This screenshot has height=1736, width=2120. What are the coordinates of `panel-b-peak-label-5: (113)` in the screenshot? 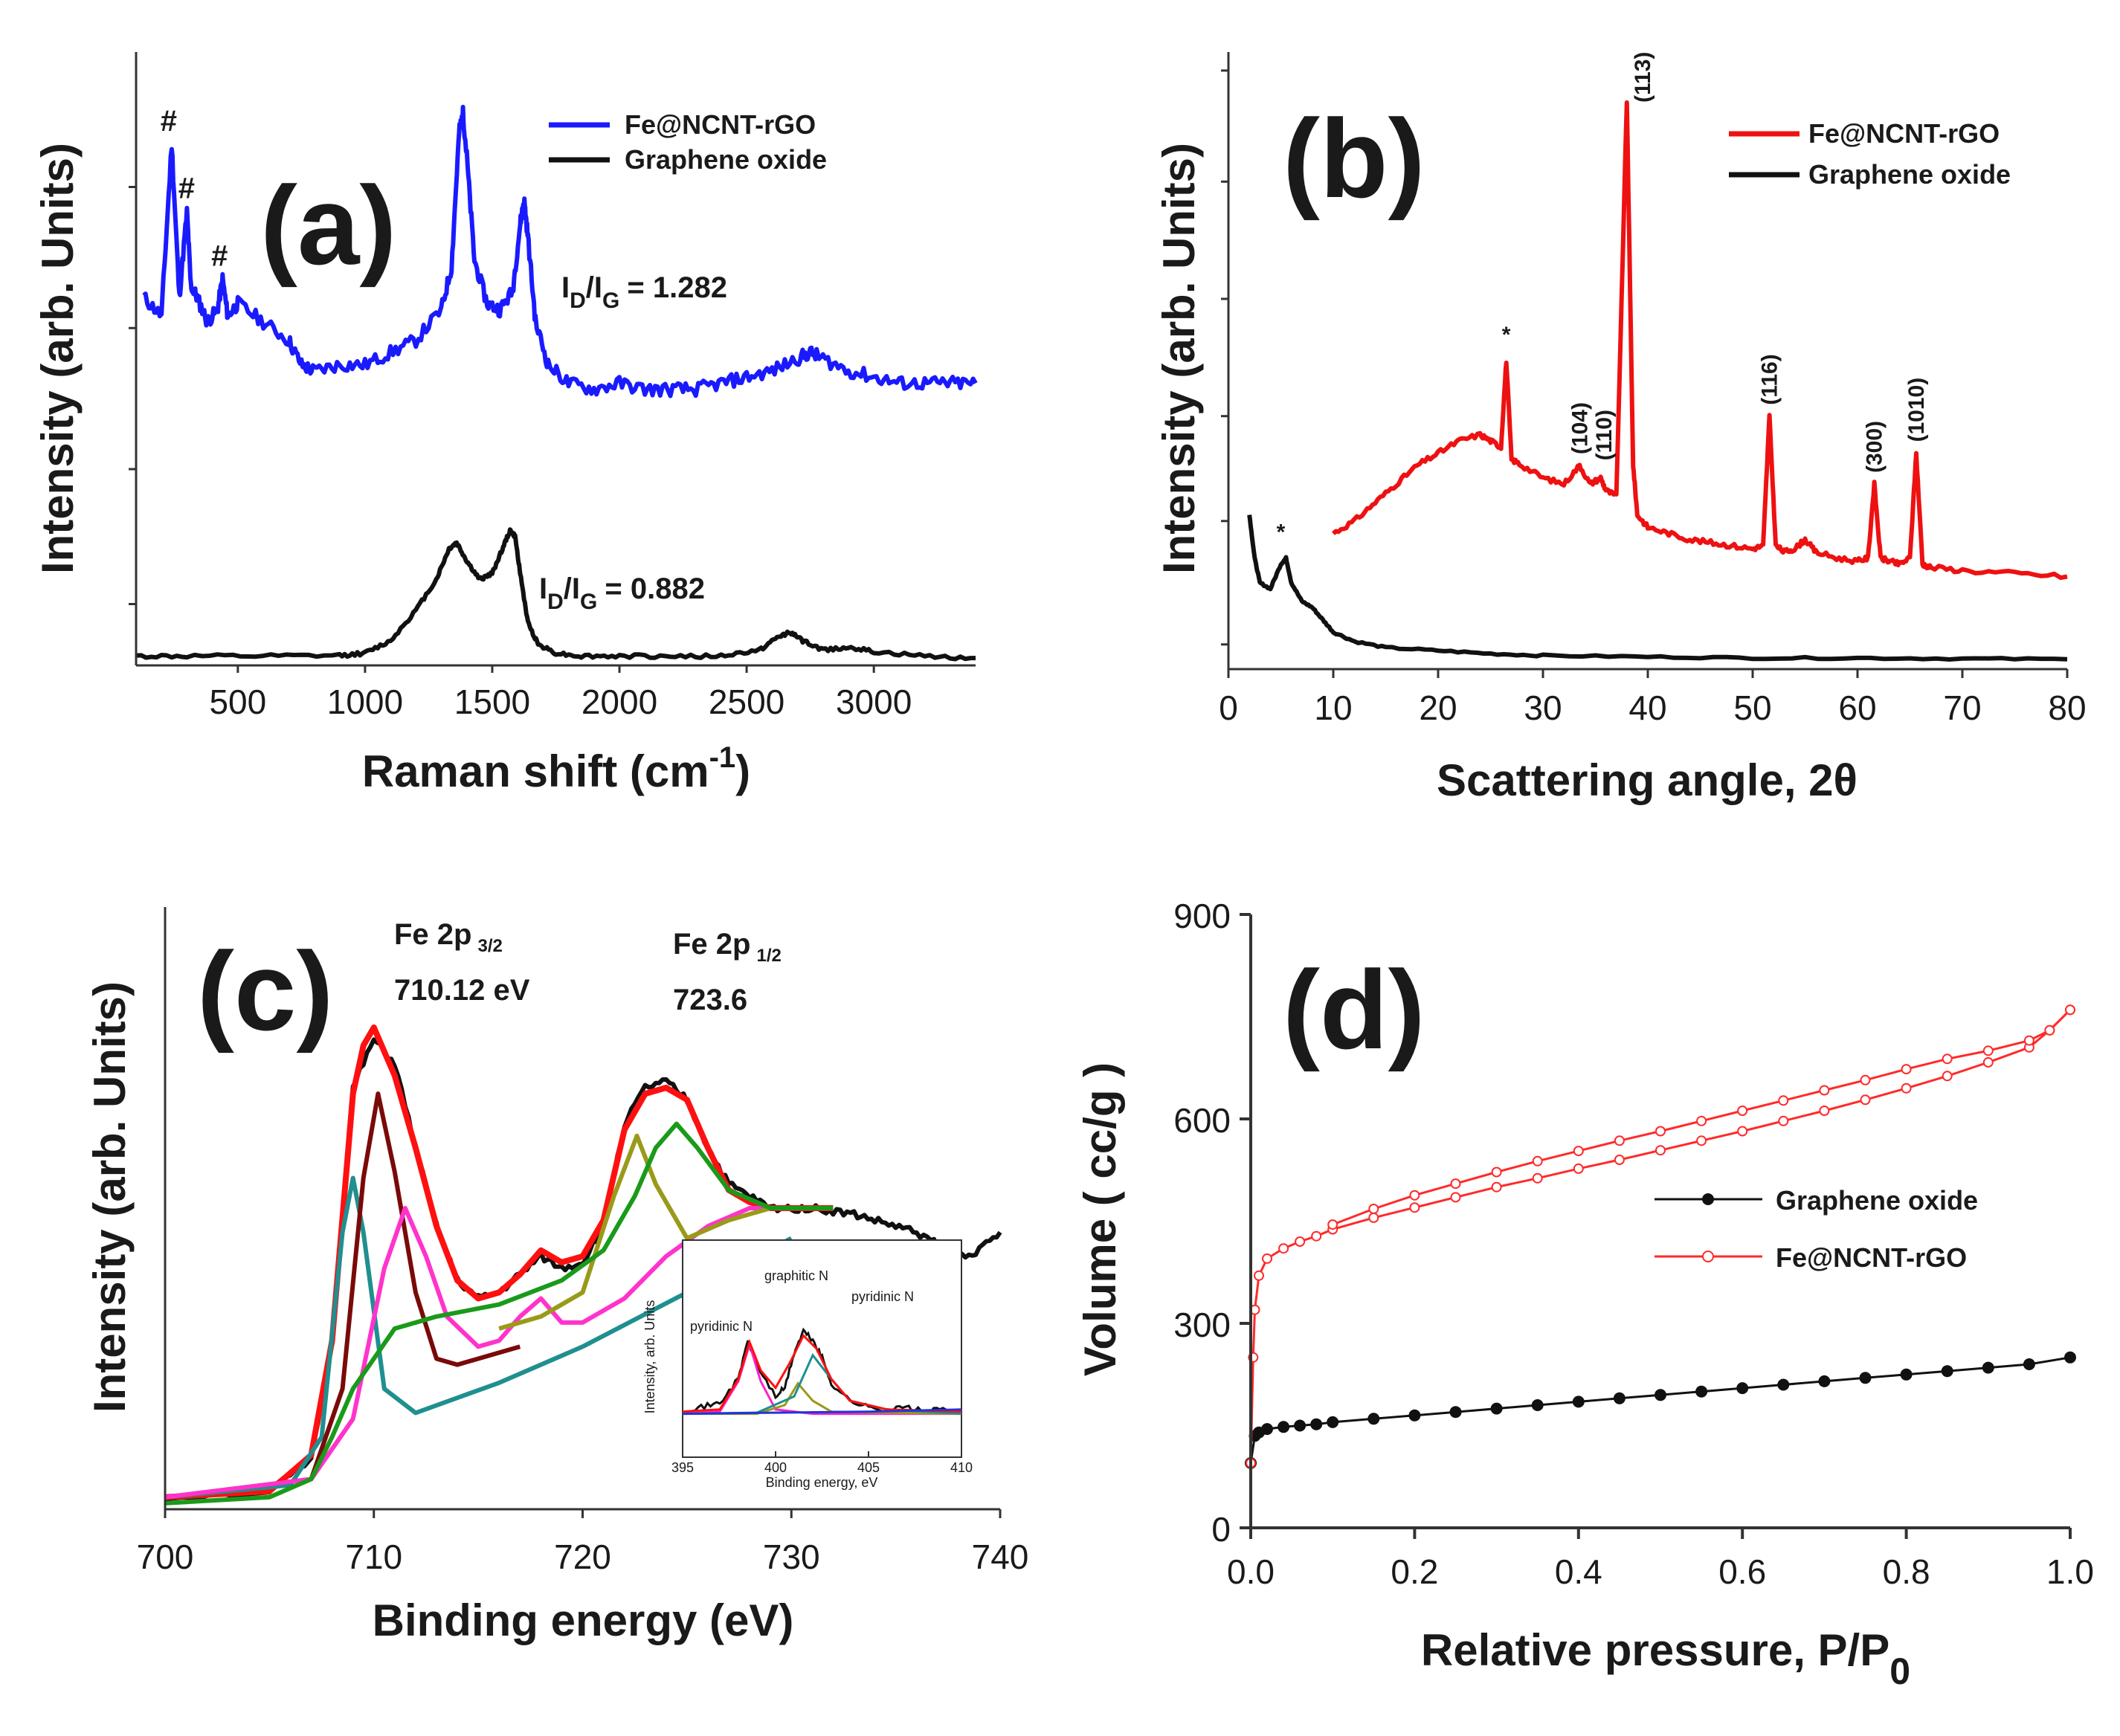 It's located at (1643, 77).